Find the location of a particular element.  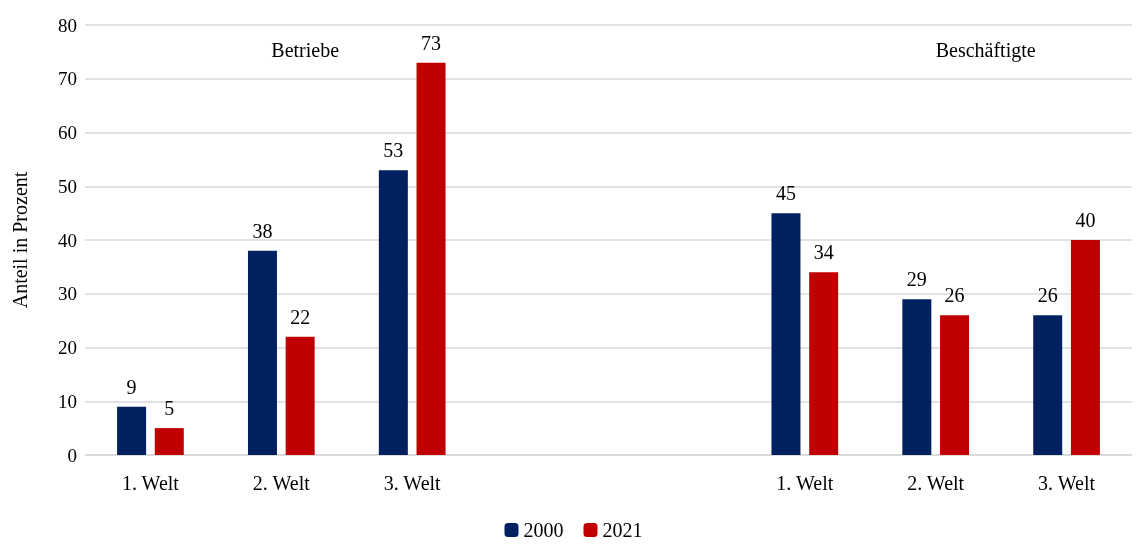

legend-label: 2000 is located at coordinates (543, 530).